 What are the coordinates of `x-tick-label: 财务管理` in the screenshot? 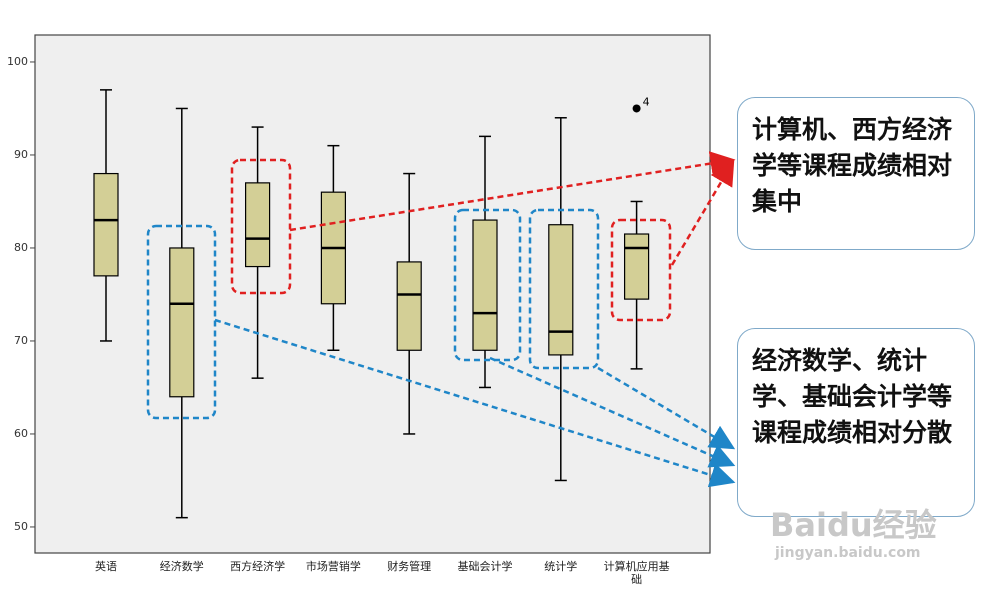 It's located at (409, 566).